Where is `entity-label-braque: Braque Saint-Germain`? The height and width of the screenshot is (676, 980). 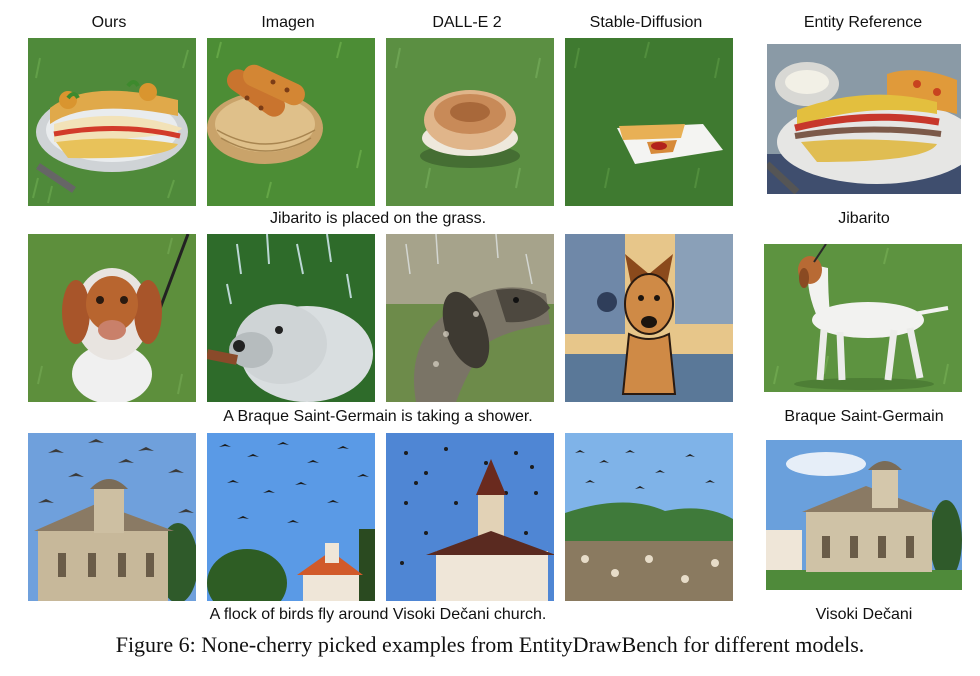
entity-label-braque: Braque Saint-Germain is located at coordinates (864, 416).